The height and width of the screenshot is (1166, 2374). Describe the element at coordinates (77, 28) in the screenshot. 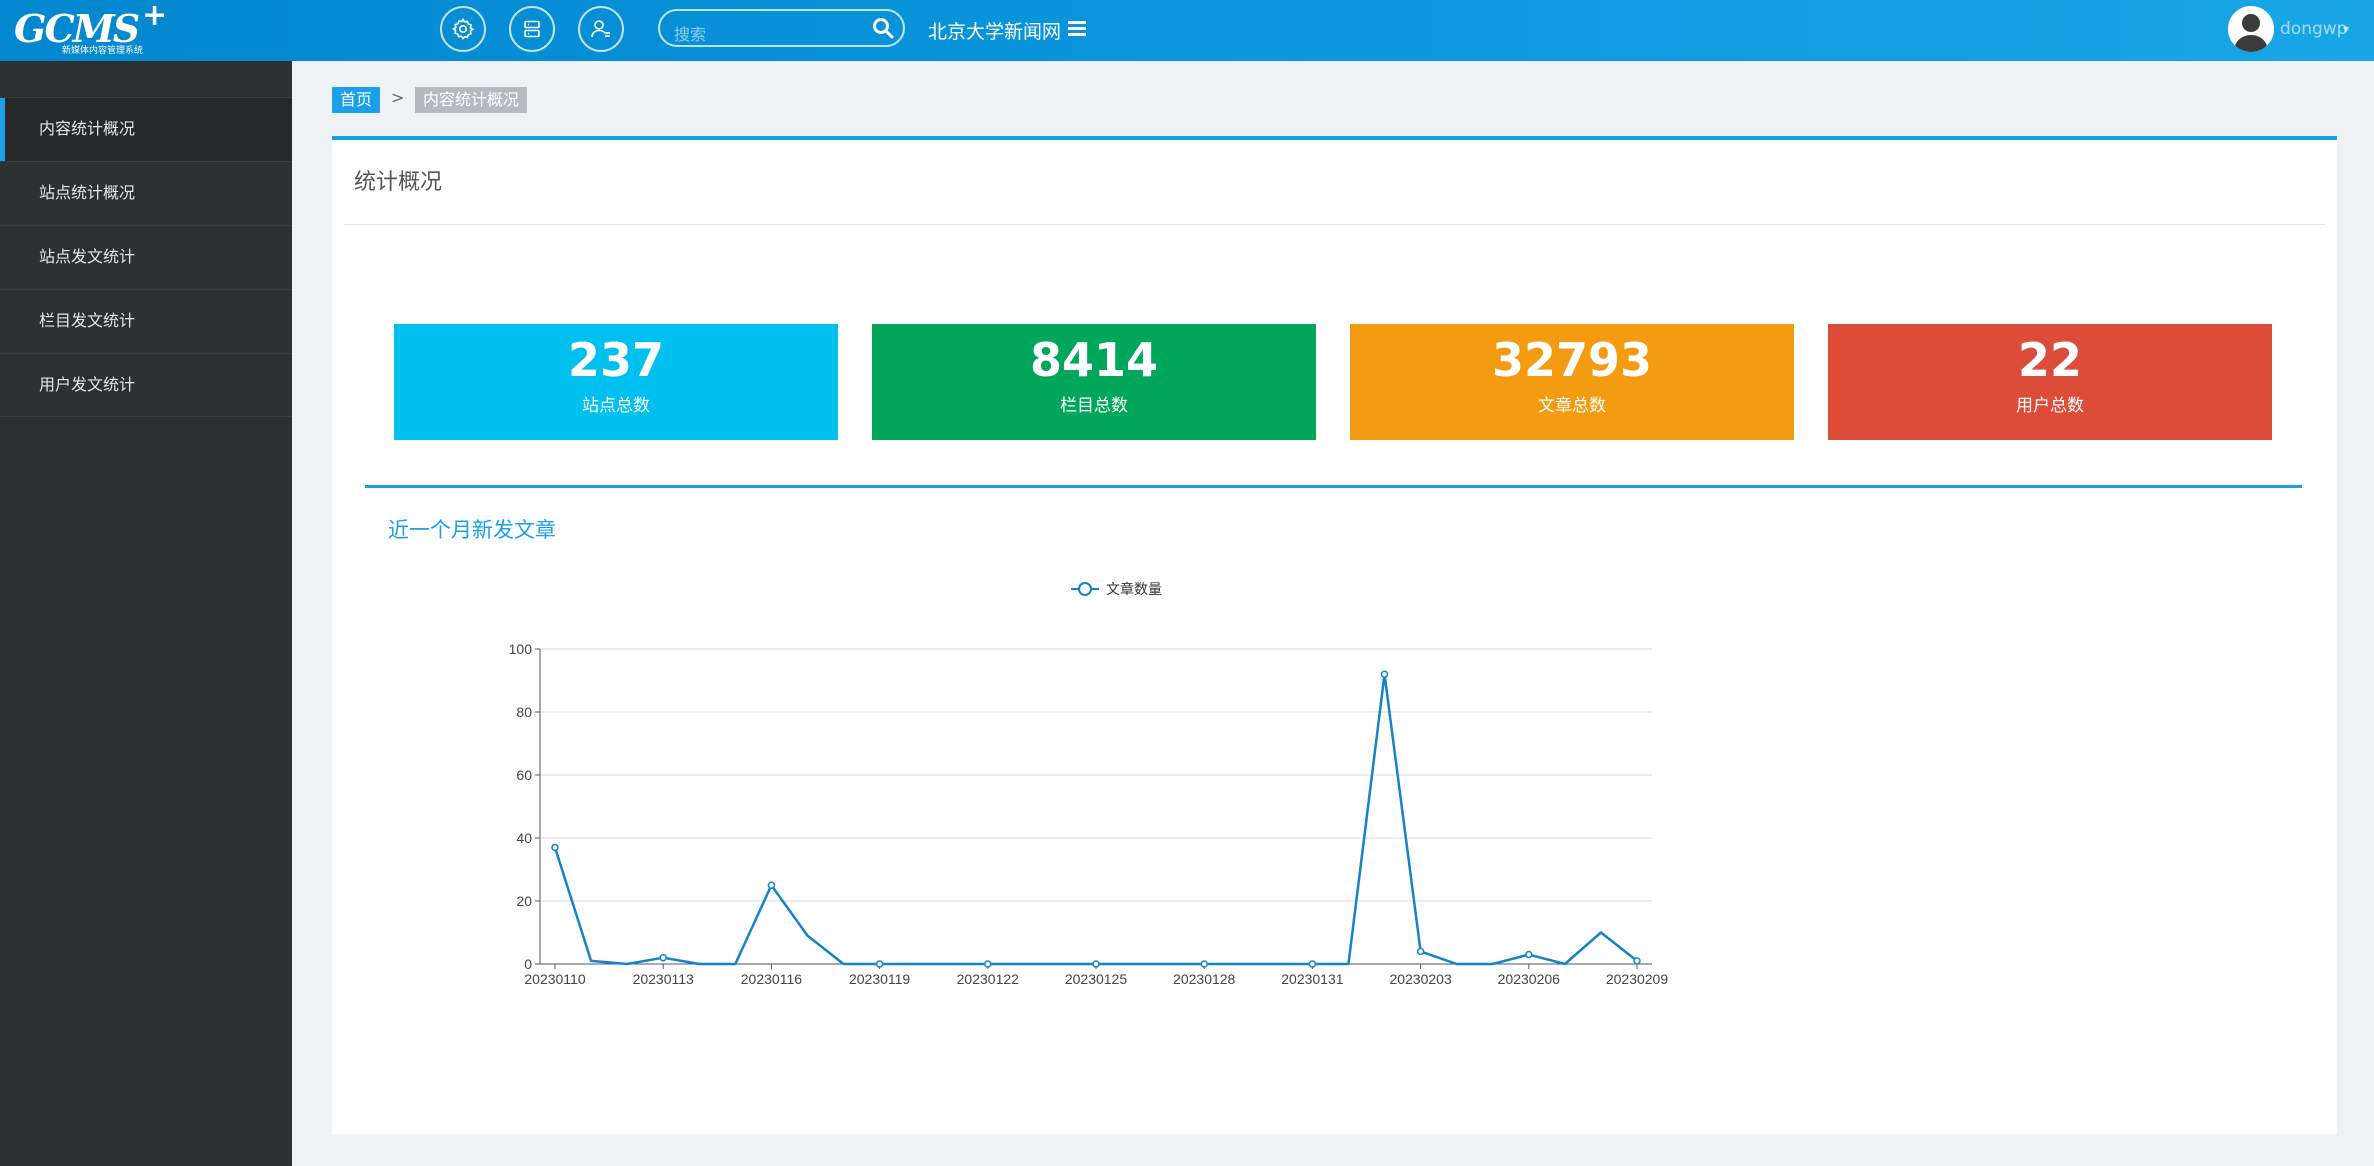

I see `logo-text: GCMS` at that location.